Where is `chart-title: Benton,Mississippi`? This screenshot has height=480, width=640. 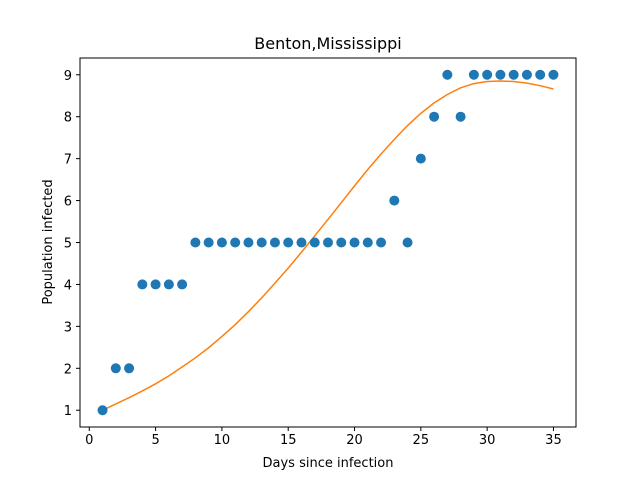 chart-title: Benton,Mississippi is located at coordinates (328, 43).